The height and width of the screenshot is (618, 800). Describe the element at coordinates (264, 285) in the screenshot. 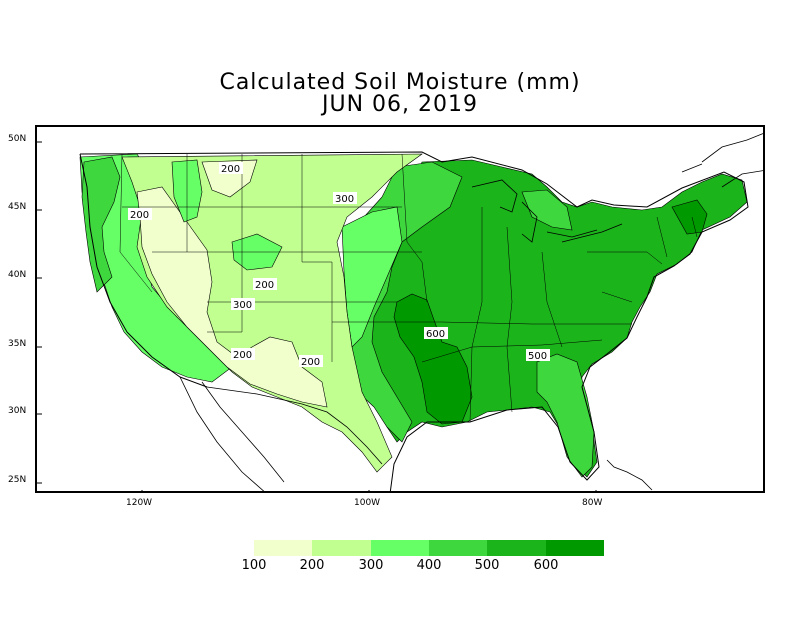

I see `contour-label-200-c: 200` at that location.